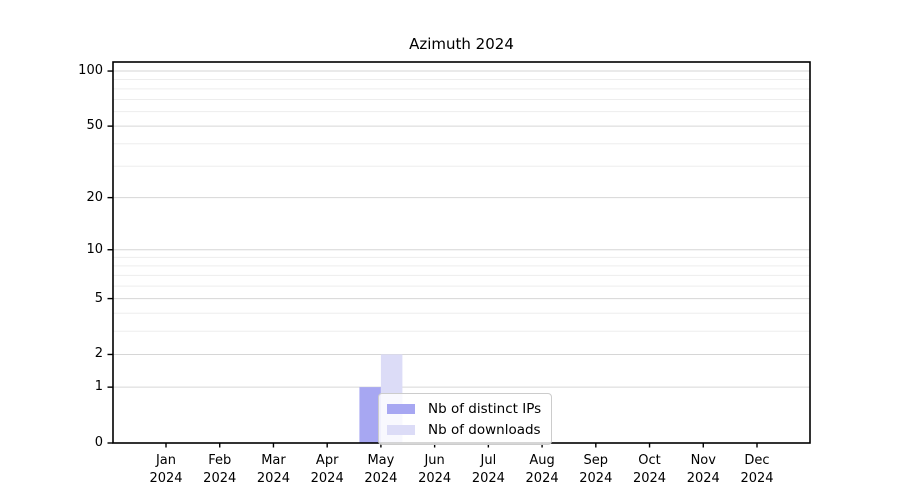 The image size is (900, 500). What do you see at coordinates (434, 460) in the screenshot?
I see `x-tick-month: Jun` at bounding box center [434, 460].